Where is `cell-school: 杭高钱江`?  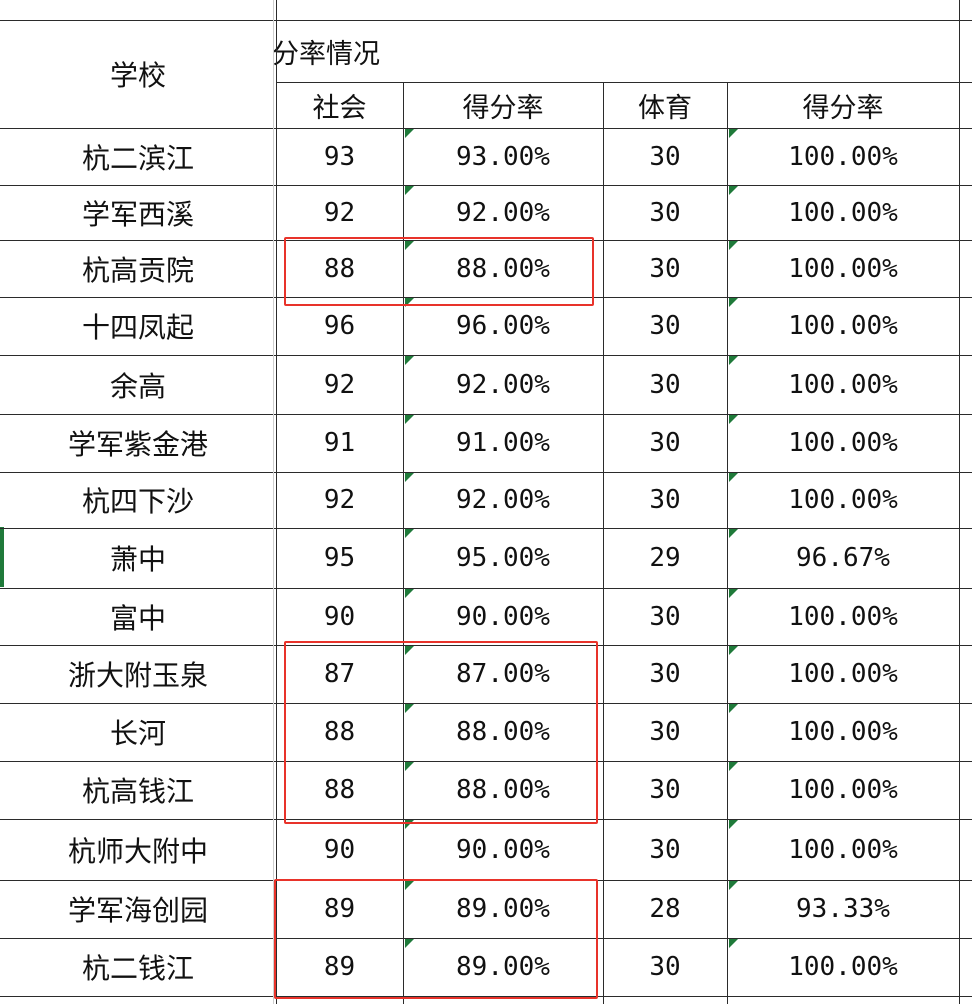 cell-school: 杭高钱江 is located at coordinates (137, 791).